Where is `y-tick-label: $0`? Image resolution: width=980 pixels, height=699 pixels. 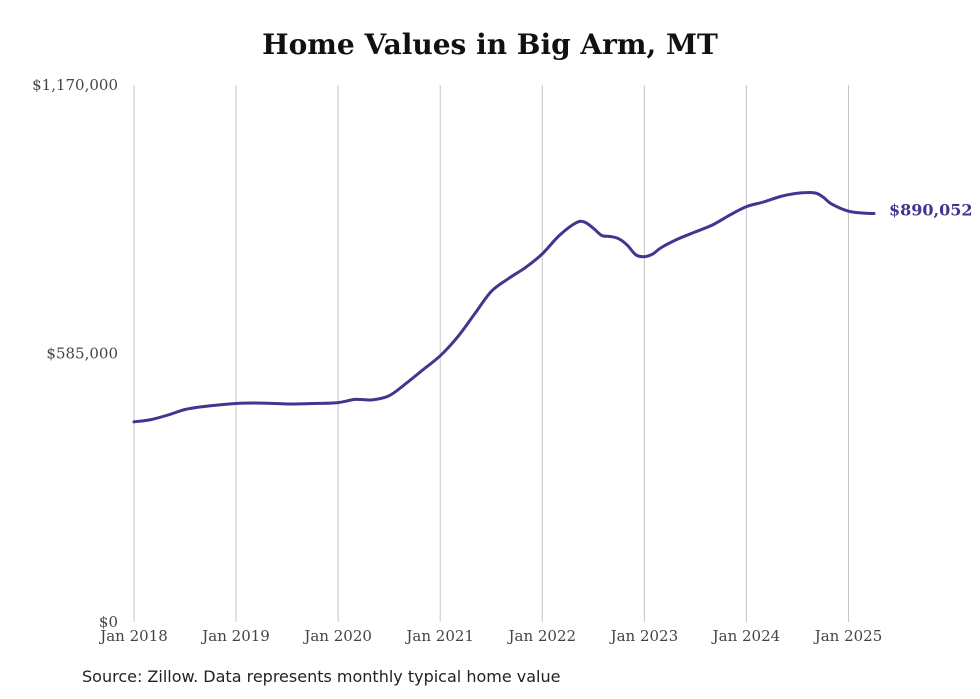 y-tick-label: $0 is located at coordinates (108, 622).